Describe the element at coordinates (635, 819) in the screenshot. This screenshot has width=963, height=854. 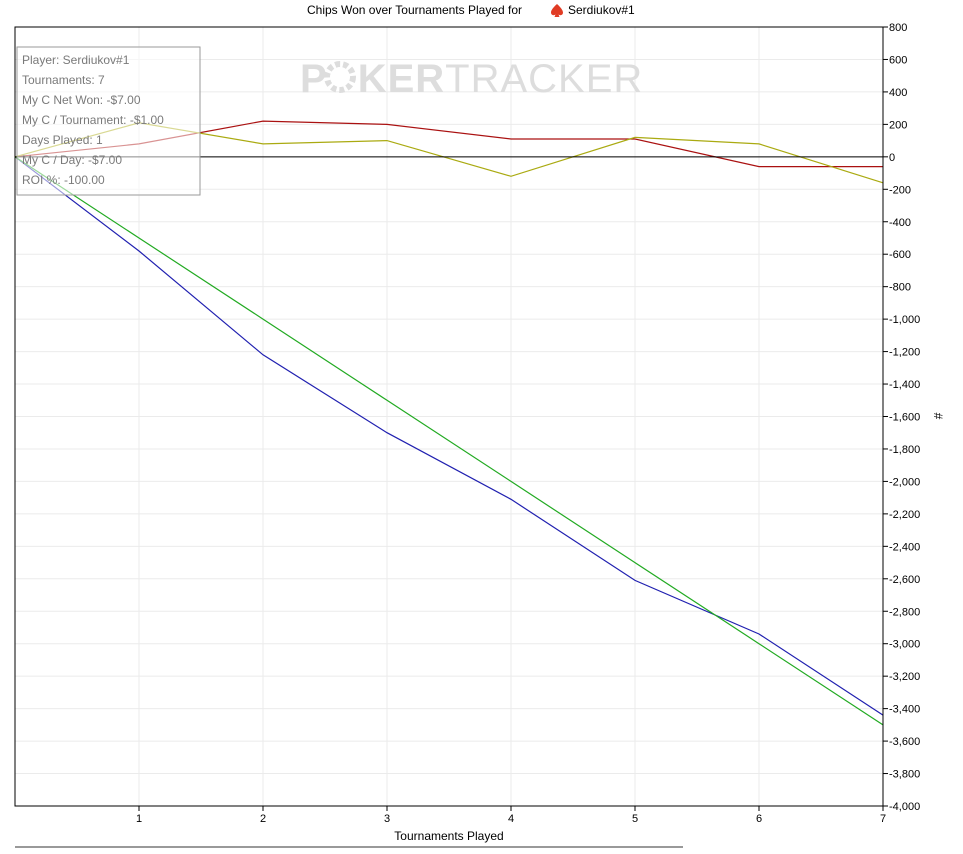
I see `x-tick-label: 5` at that location.